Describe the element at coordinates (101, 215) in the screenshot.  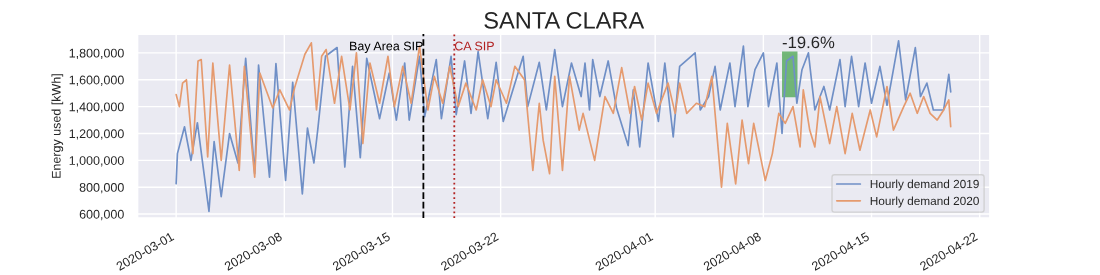
I see `y-tick-label: 600,000` at that location.